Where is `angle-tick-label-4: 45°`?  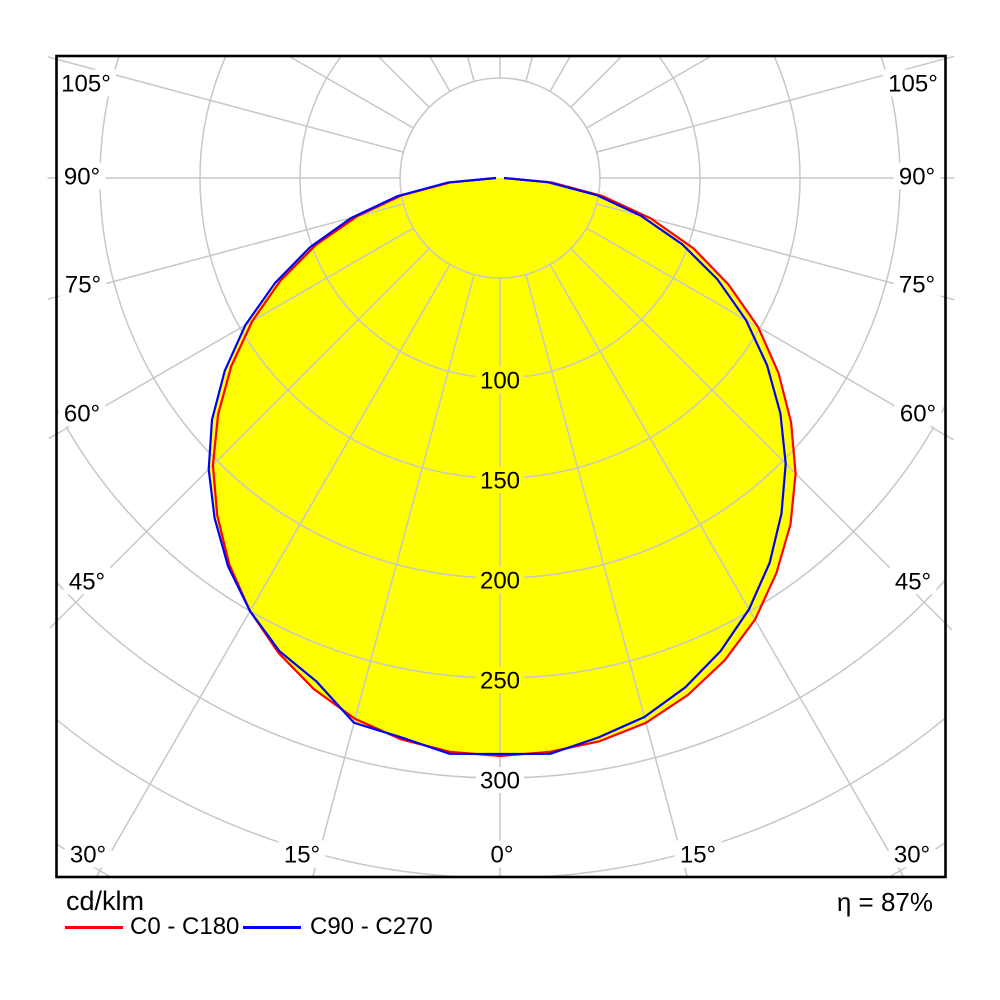 angle-tick-label-4: 45° is located at coordinates (87, 582).